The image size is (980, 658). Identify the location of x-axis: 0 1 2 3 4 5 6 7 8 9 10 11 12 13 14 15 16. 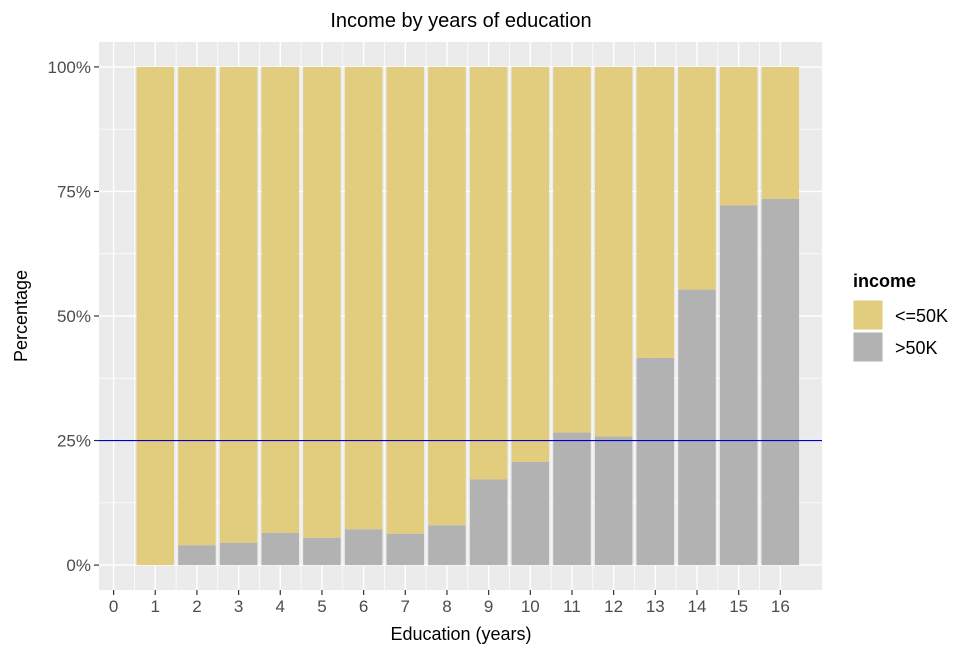
(449, 603).